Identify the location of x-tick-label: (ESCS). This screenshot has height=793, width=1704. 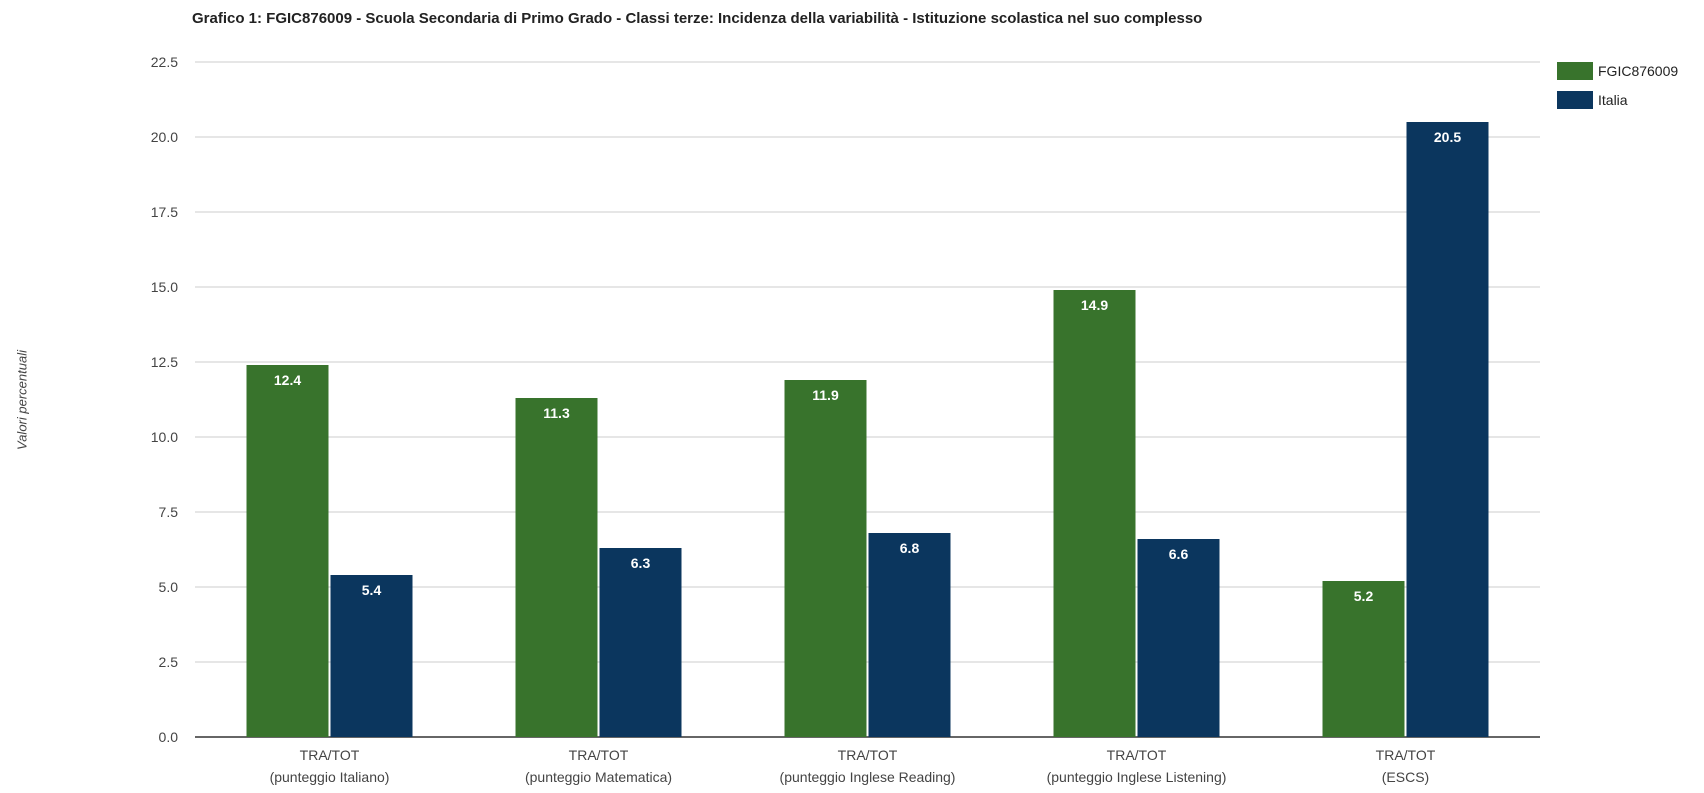
(1405, 777).